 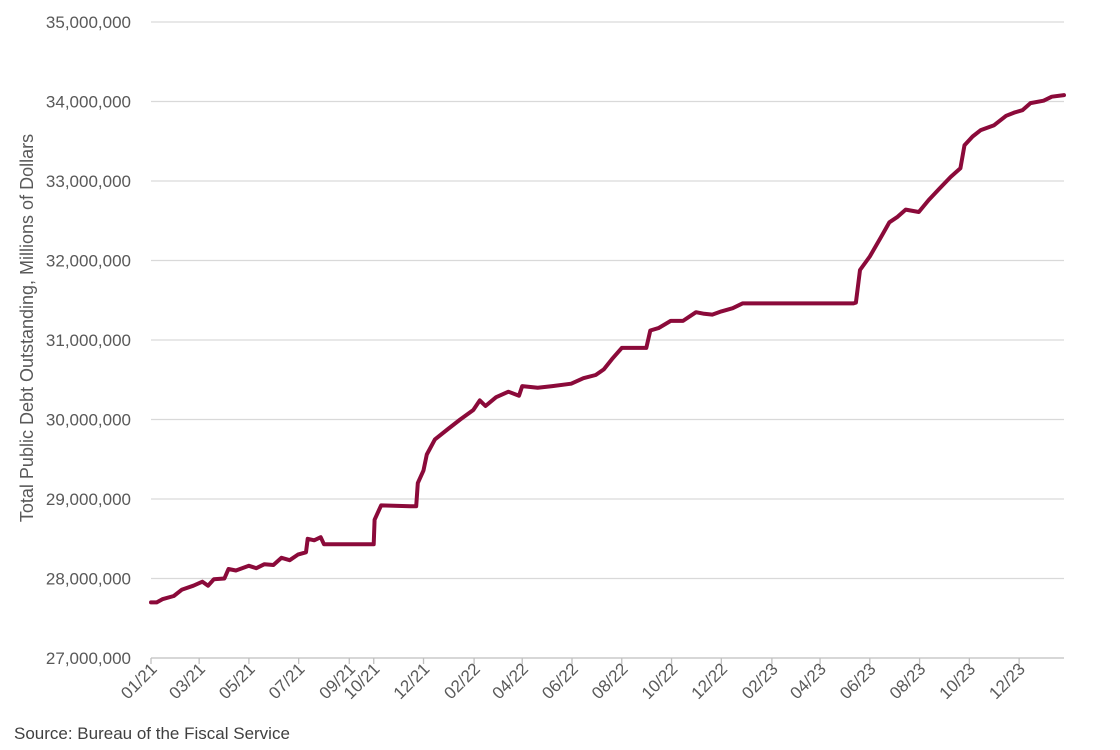 What do you see at coordinates (560, 681) in the screenshot?
I see `x-tick-label: 06/22` at bounding box center [560, 681].